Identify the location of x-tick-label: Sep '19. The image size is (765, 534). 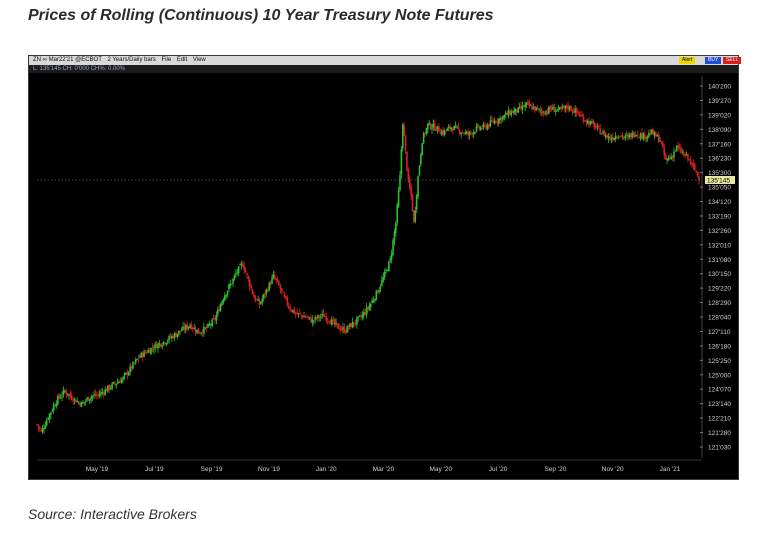
(212, 469).